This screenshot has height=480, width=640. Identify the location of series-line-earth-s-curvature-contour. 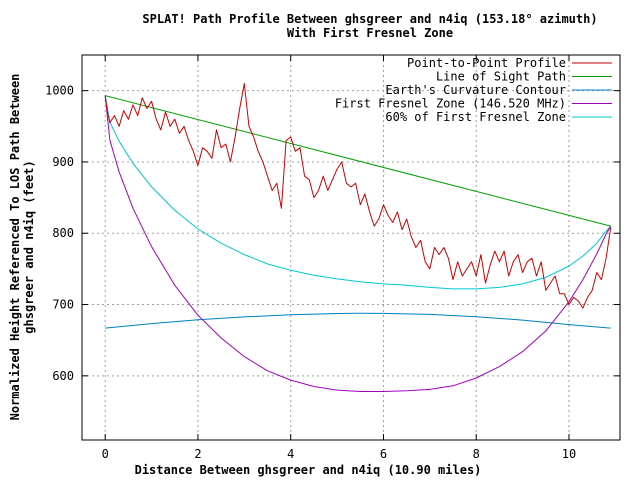
(358, 320).